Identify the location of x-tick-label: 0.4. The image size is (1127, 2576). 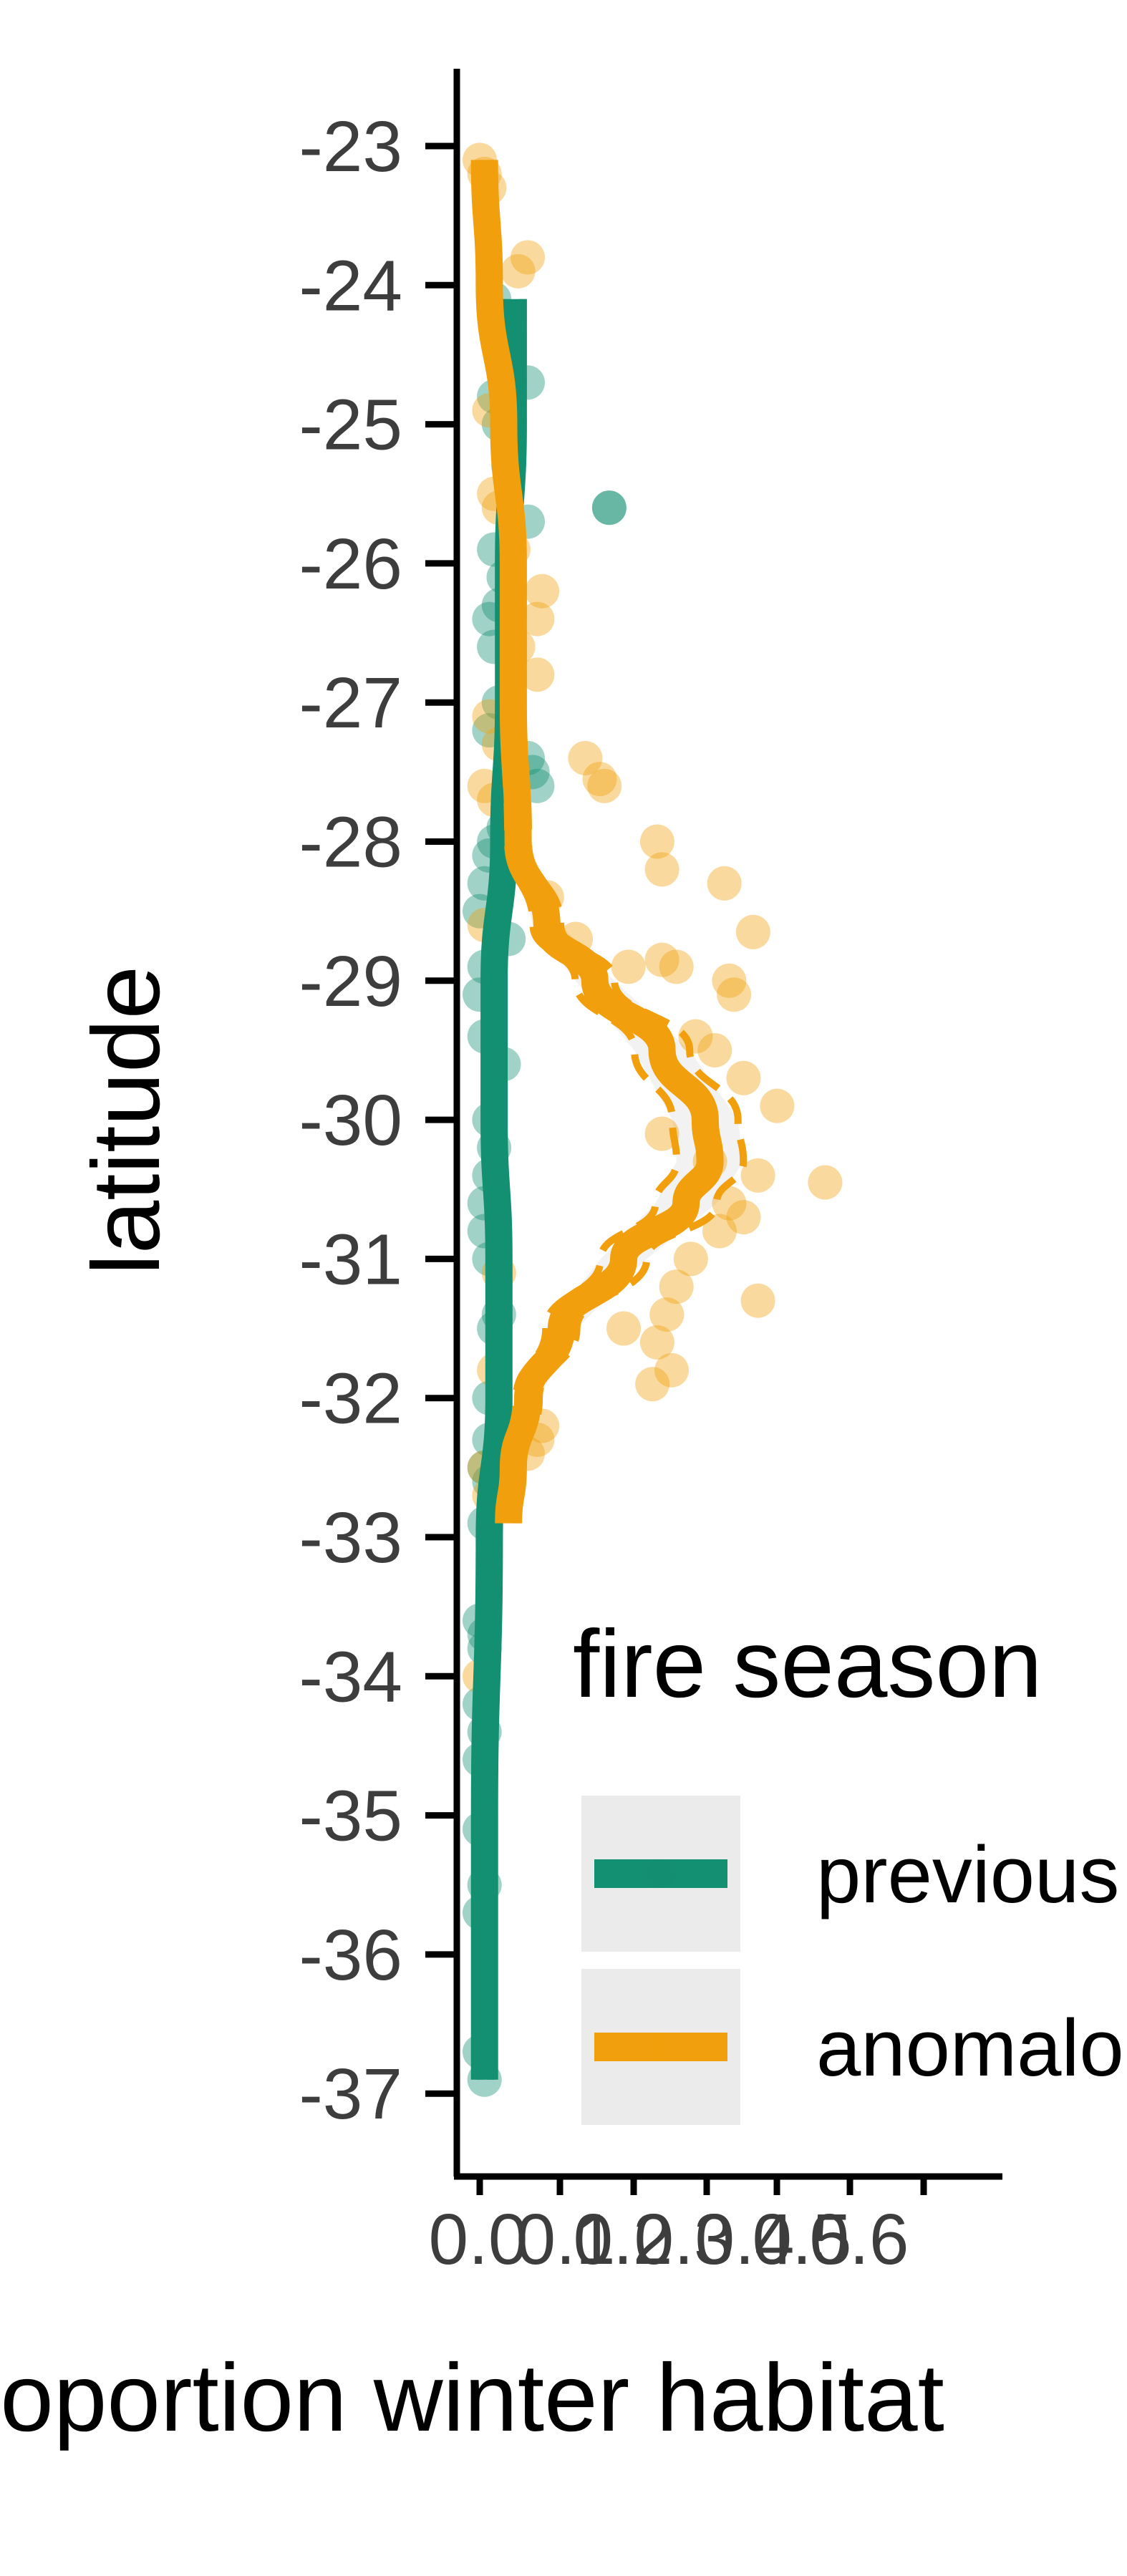
(745, 2240).